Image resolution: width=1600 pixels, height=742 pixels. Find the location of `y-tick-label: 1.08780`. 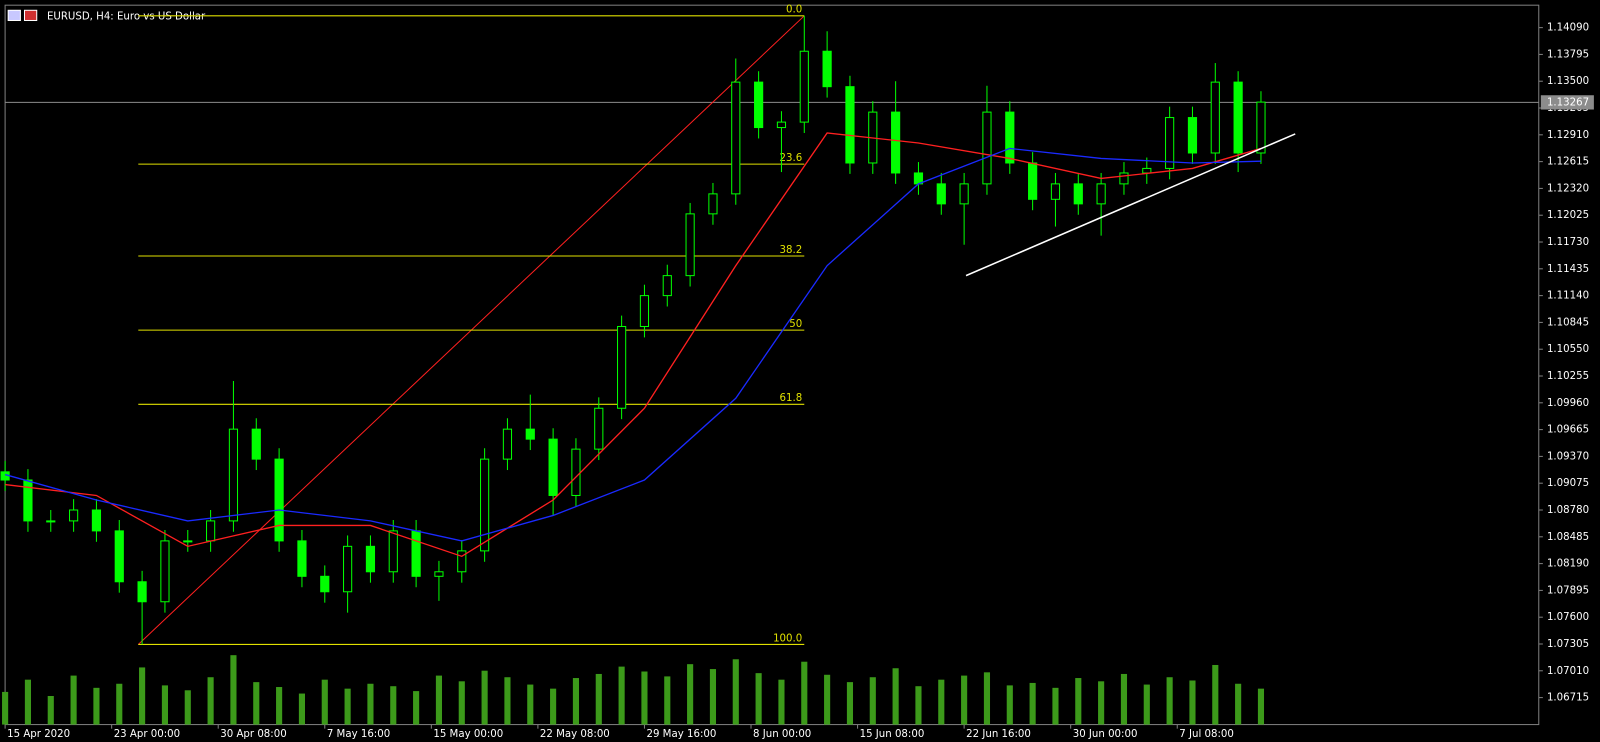

y-tick-label: 1.08780 is located at coordinates (1568, 510).